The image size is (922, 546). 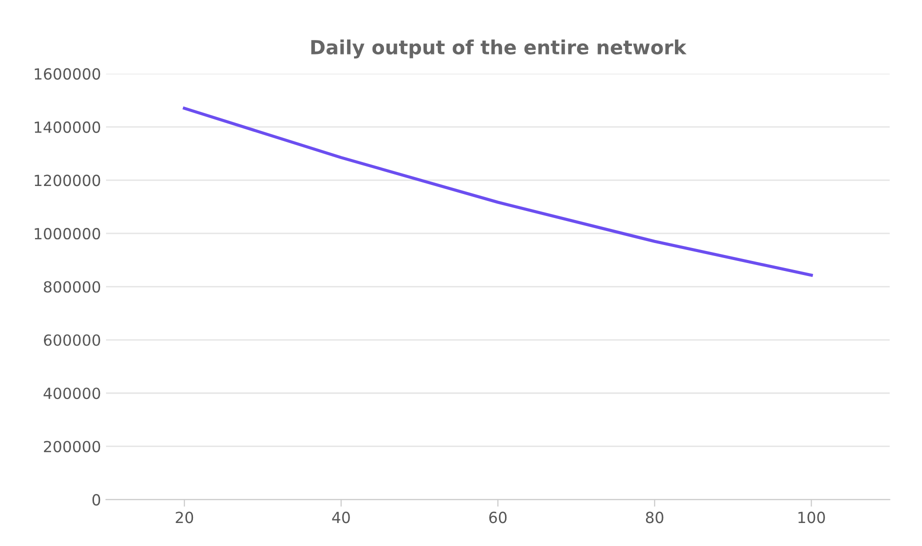 What do you see at coordinates (185, 518) in the screenshot?
I see `x-tick-label: 20` at bounding box center [185, 518].